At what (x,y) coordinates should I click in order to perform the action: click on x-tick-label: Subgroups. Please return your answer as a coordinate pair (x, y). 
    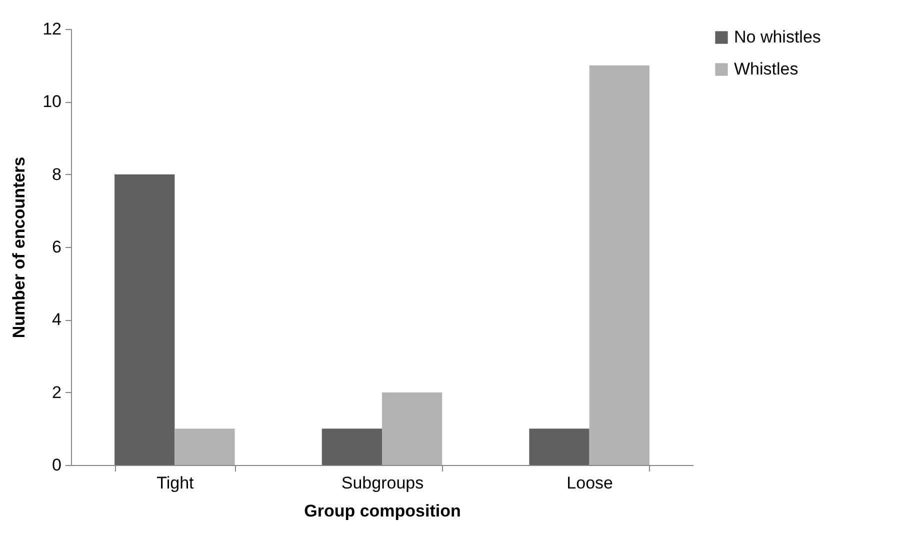
    Looking at the image, I should click on (382, 483).